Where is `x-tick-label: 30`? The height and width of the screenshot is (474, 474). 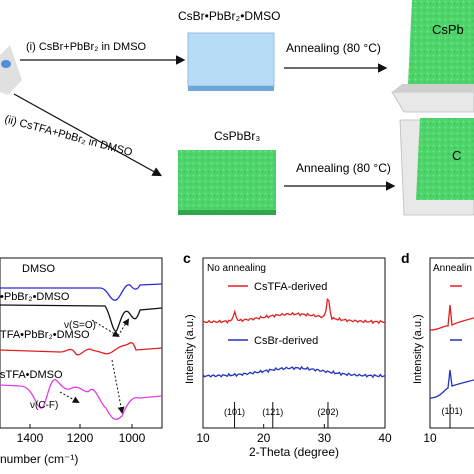
x-tick-label: 30 is located at coordinates (325, 438).